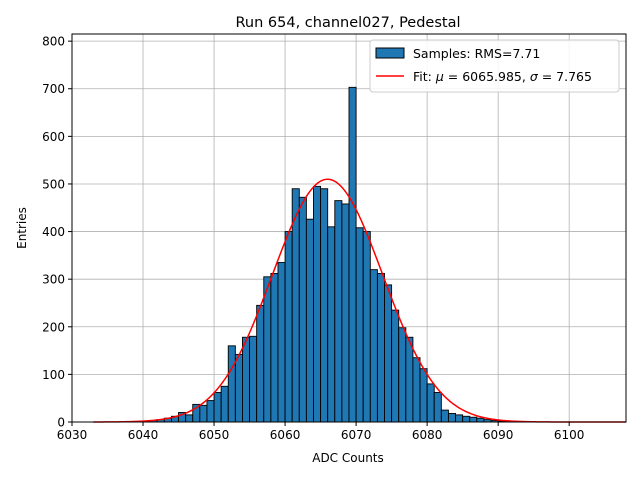  I want to click on y-tick-label: 400, so click(53, 232).